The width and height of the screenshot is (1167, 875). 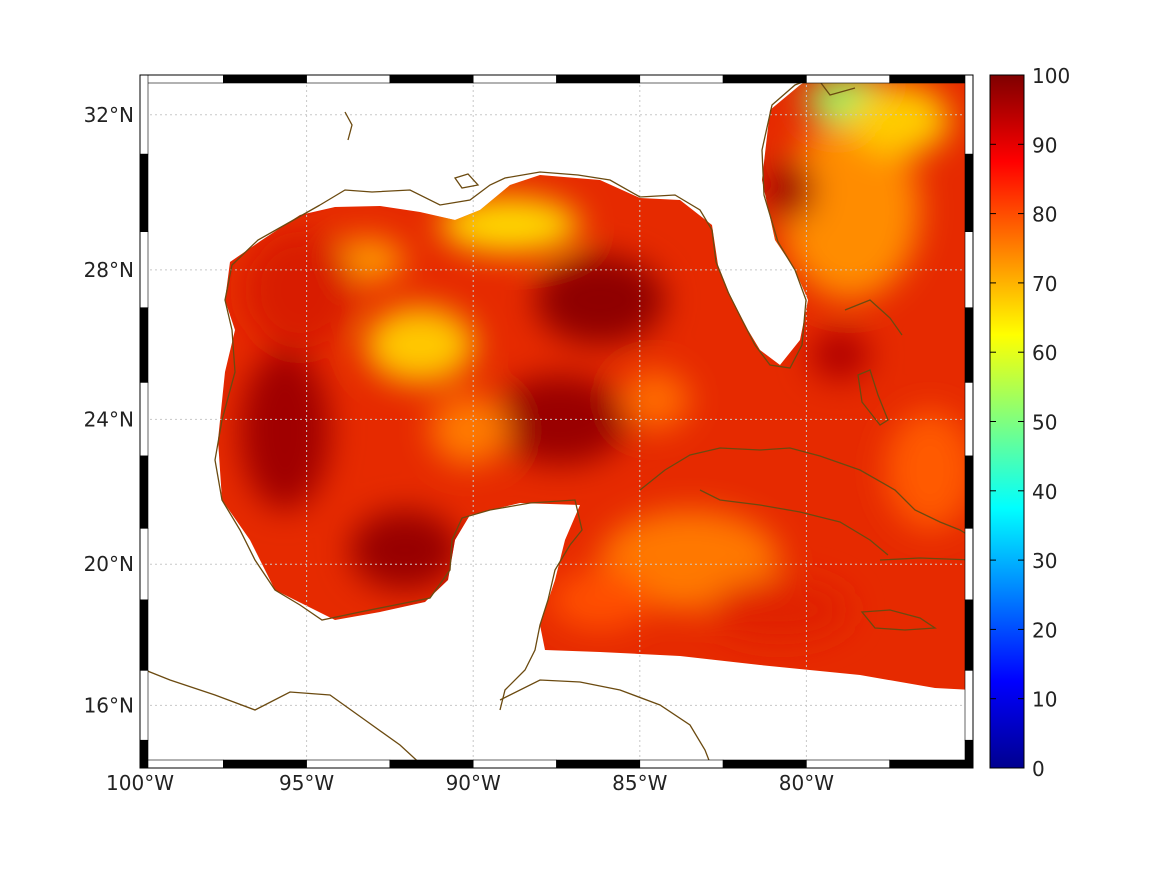 I want to click on lat-tick-label: 32°N, so click(x=109, y=115).